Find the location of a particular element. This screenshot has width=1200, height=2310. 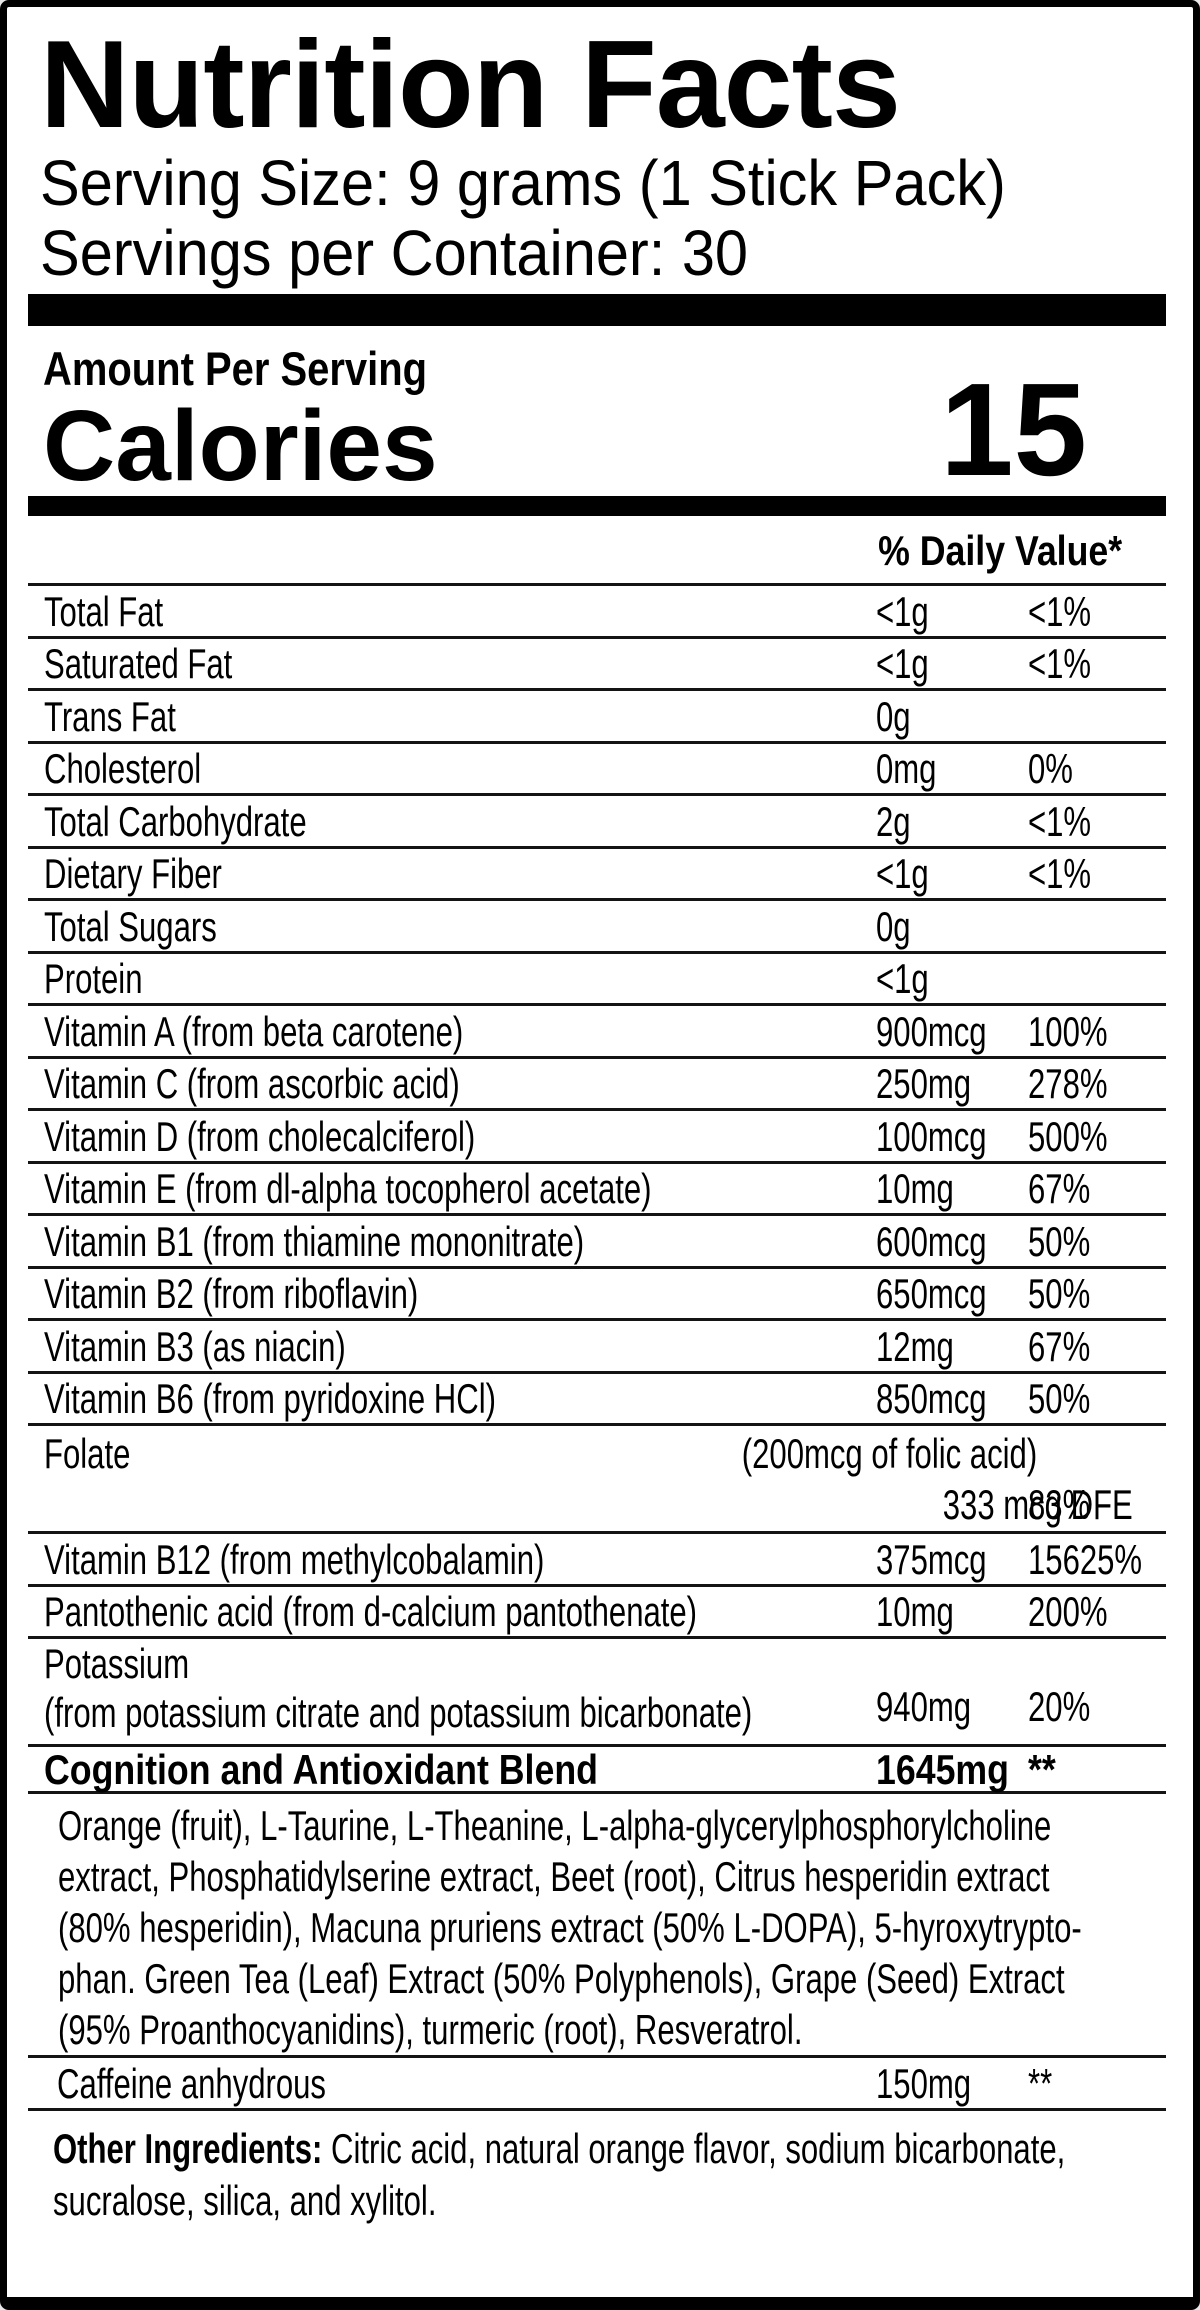

nutrient-amount: 650mcg is located at coordinates (931, 1294).